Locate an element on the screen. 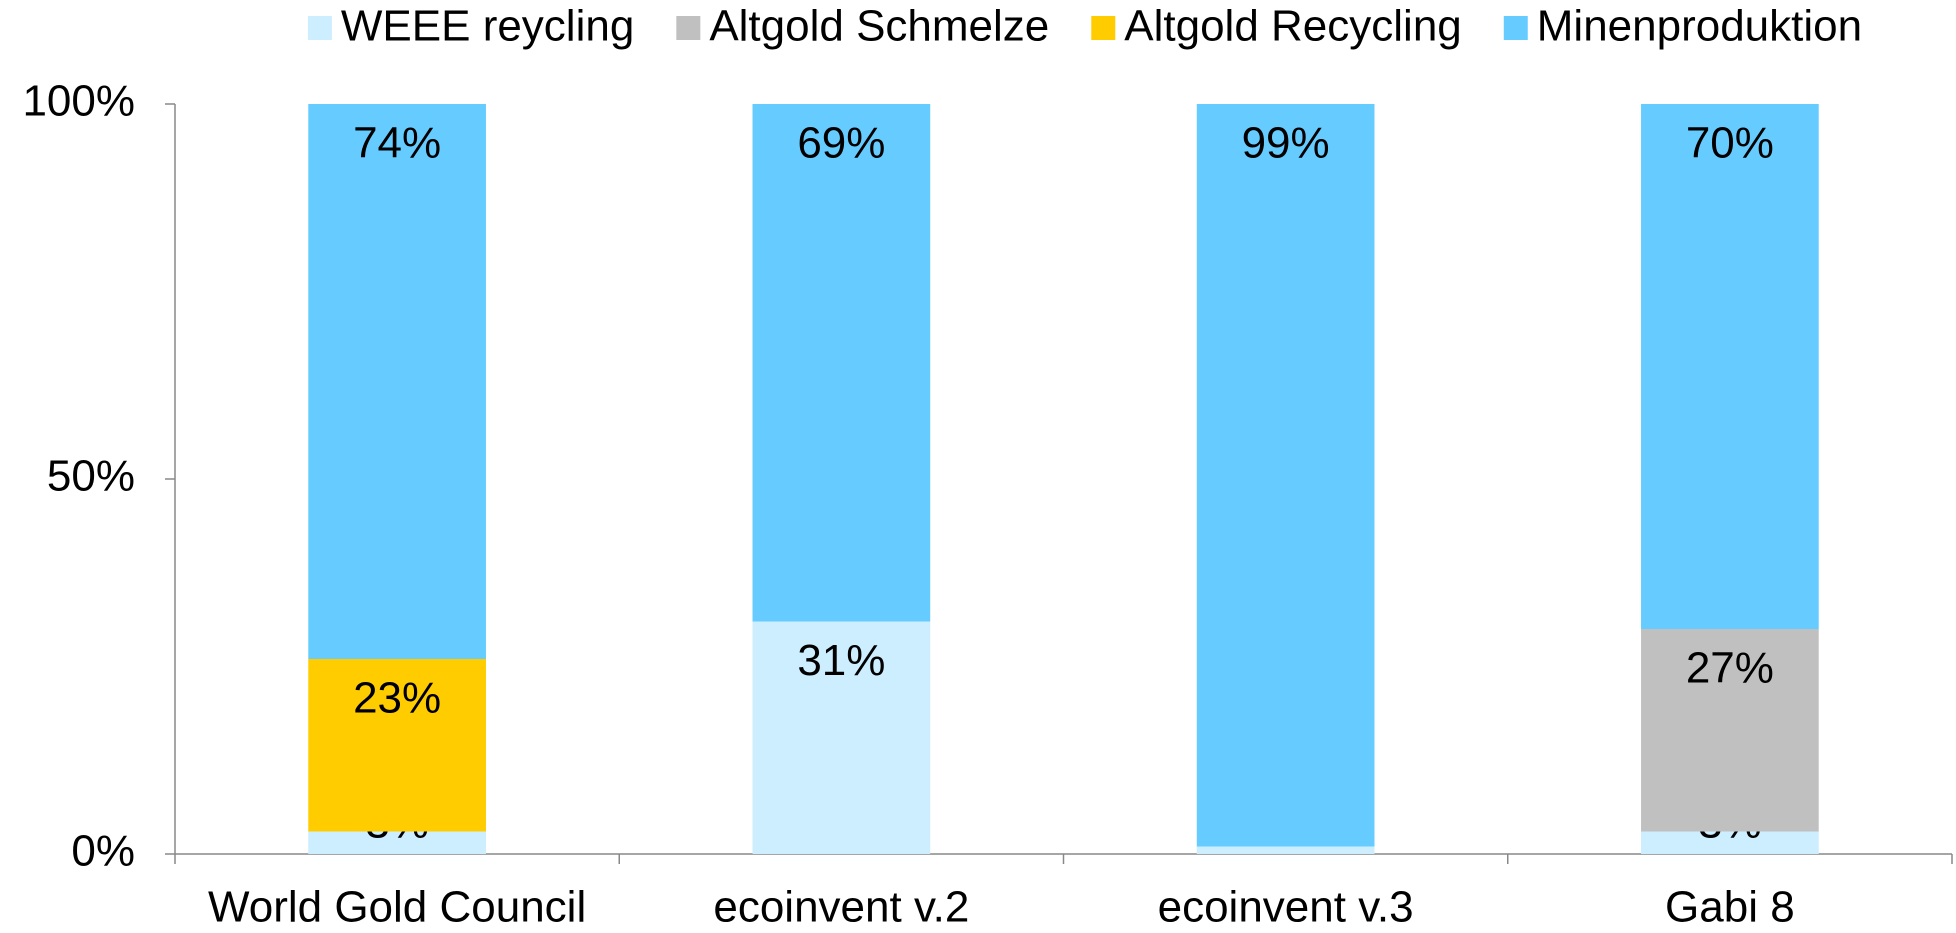 The image size is (1956, 933). value-label: 99% is located at coordinates (1286, 143).